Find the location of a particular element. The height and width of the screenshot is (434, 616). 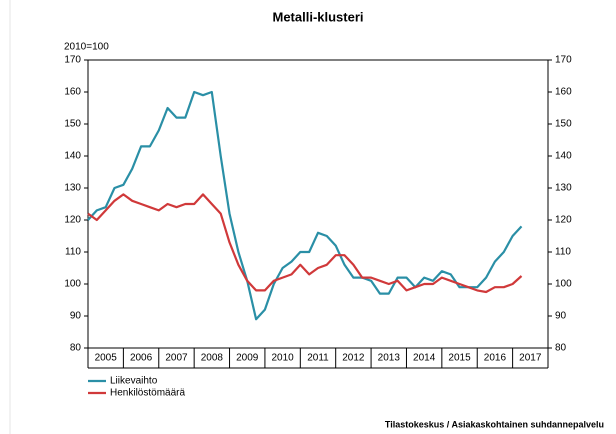

x-tick-label: 2007 is located at coordinates (176, 358).